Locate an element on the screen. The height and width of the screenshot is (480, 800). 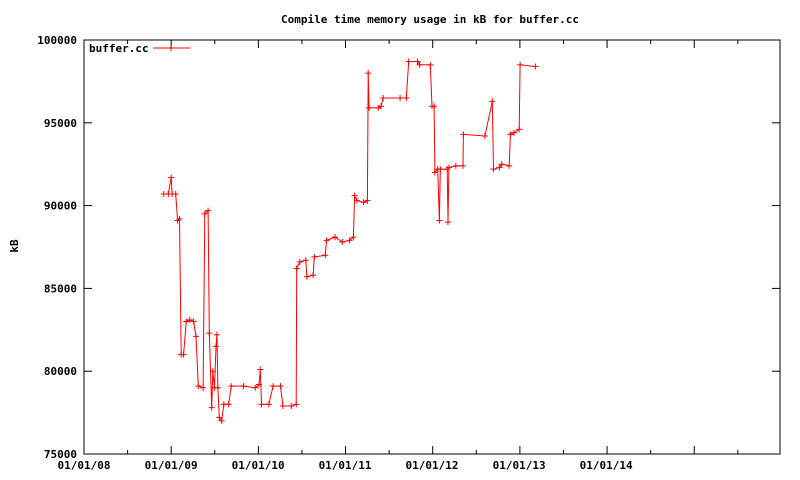
y-tick-label: 100000 is located at coordinates (57, 40).